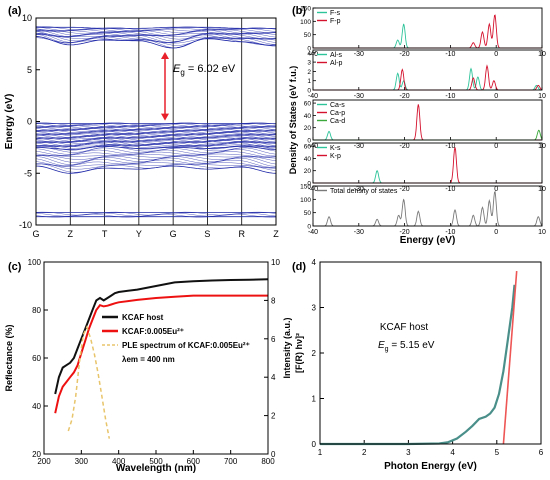 This screenshot has width=550, height=480. What do you see at coordinates (156, 461) in the screenshot?
I see `refl-xtick-label: 500` at bounding box center [156, 461].